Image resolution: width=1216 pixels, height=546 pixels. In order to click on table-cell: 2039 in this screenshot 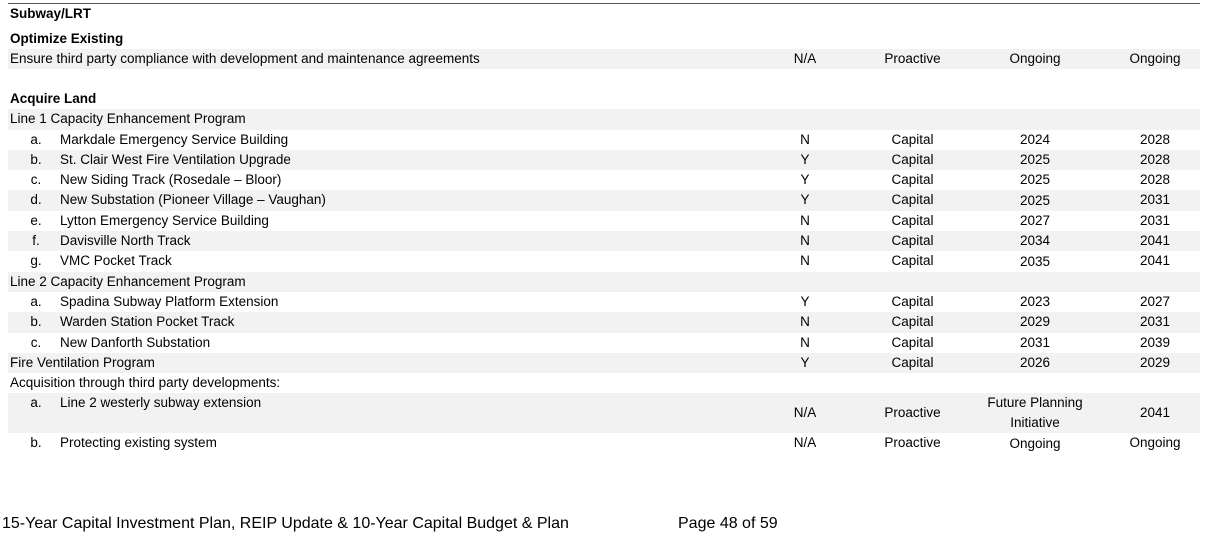, I will do `click(1155, 342)`.